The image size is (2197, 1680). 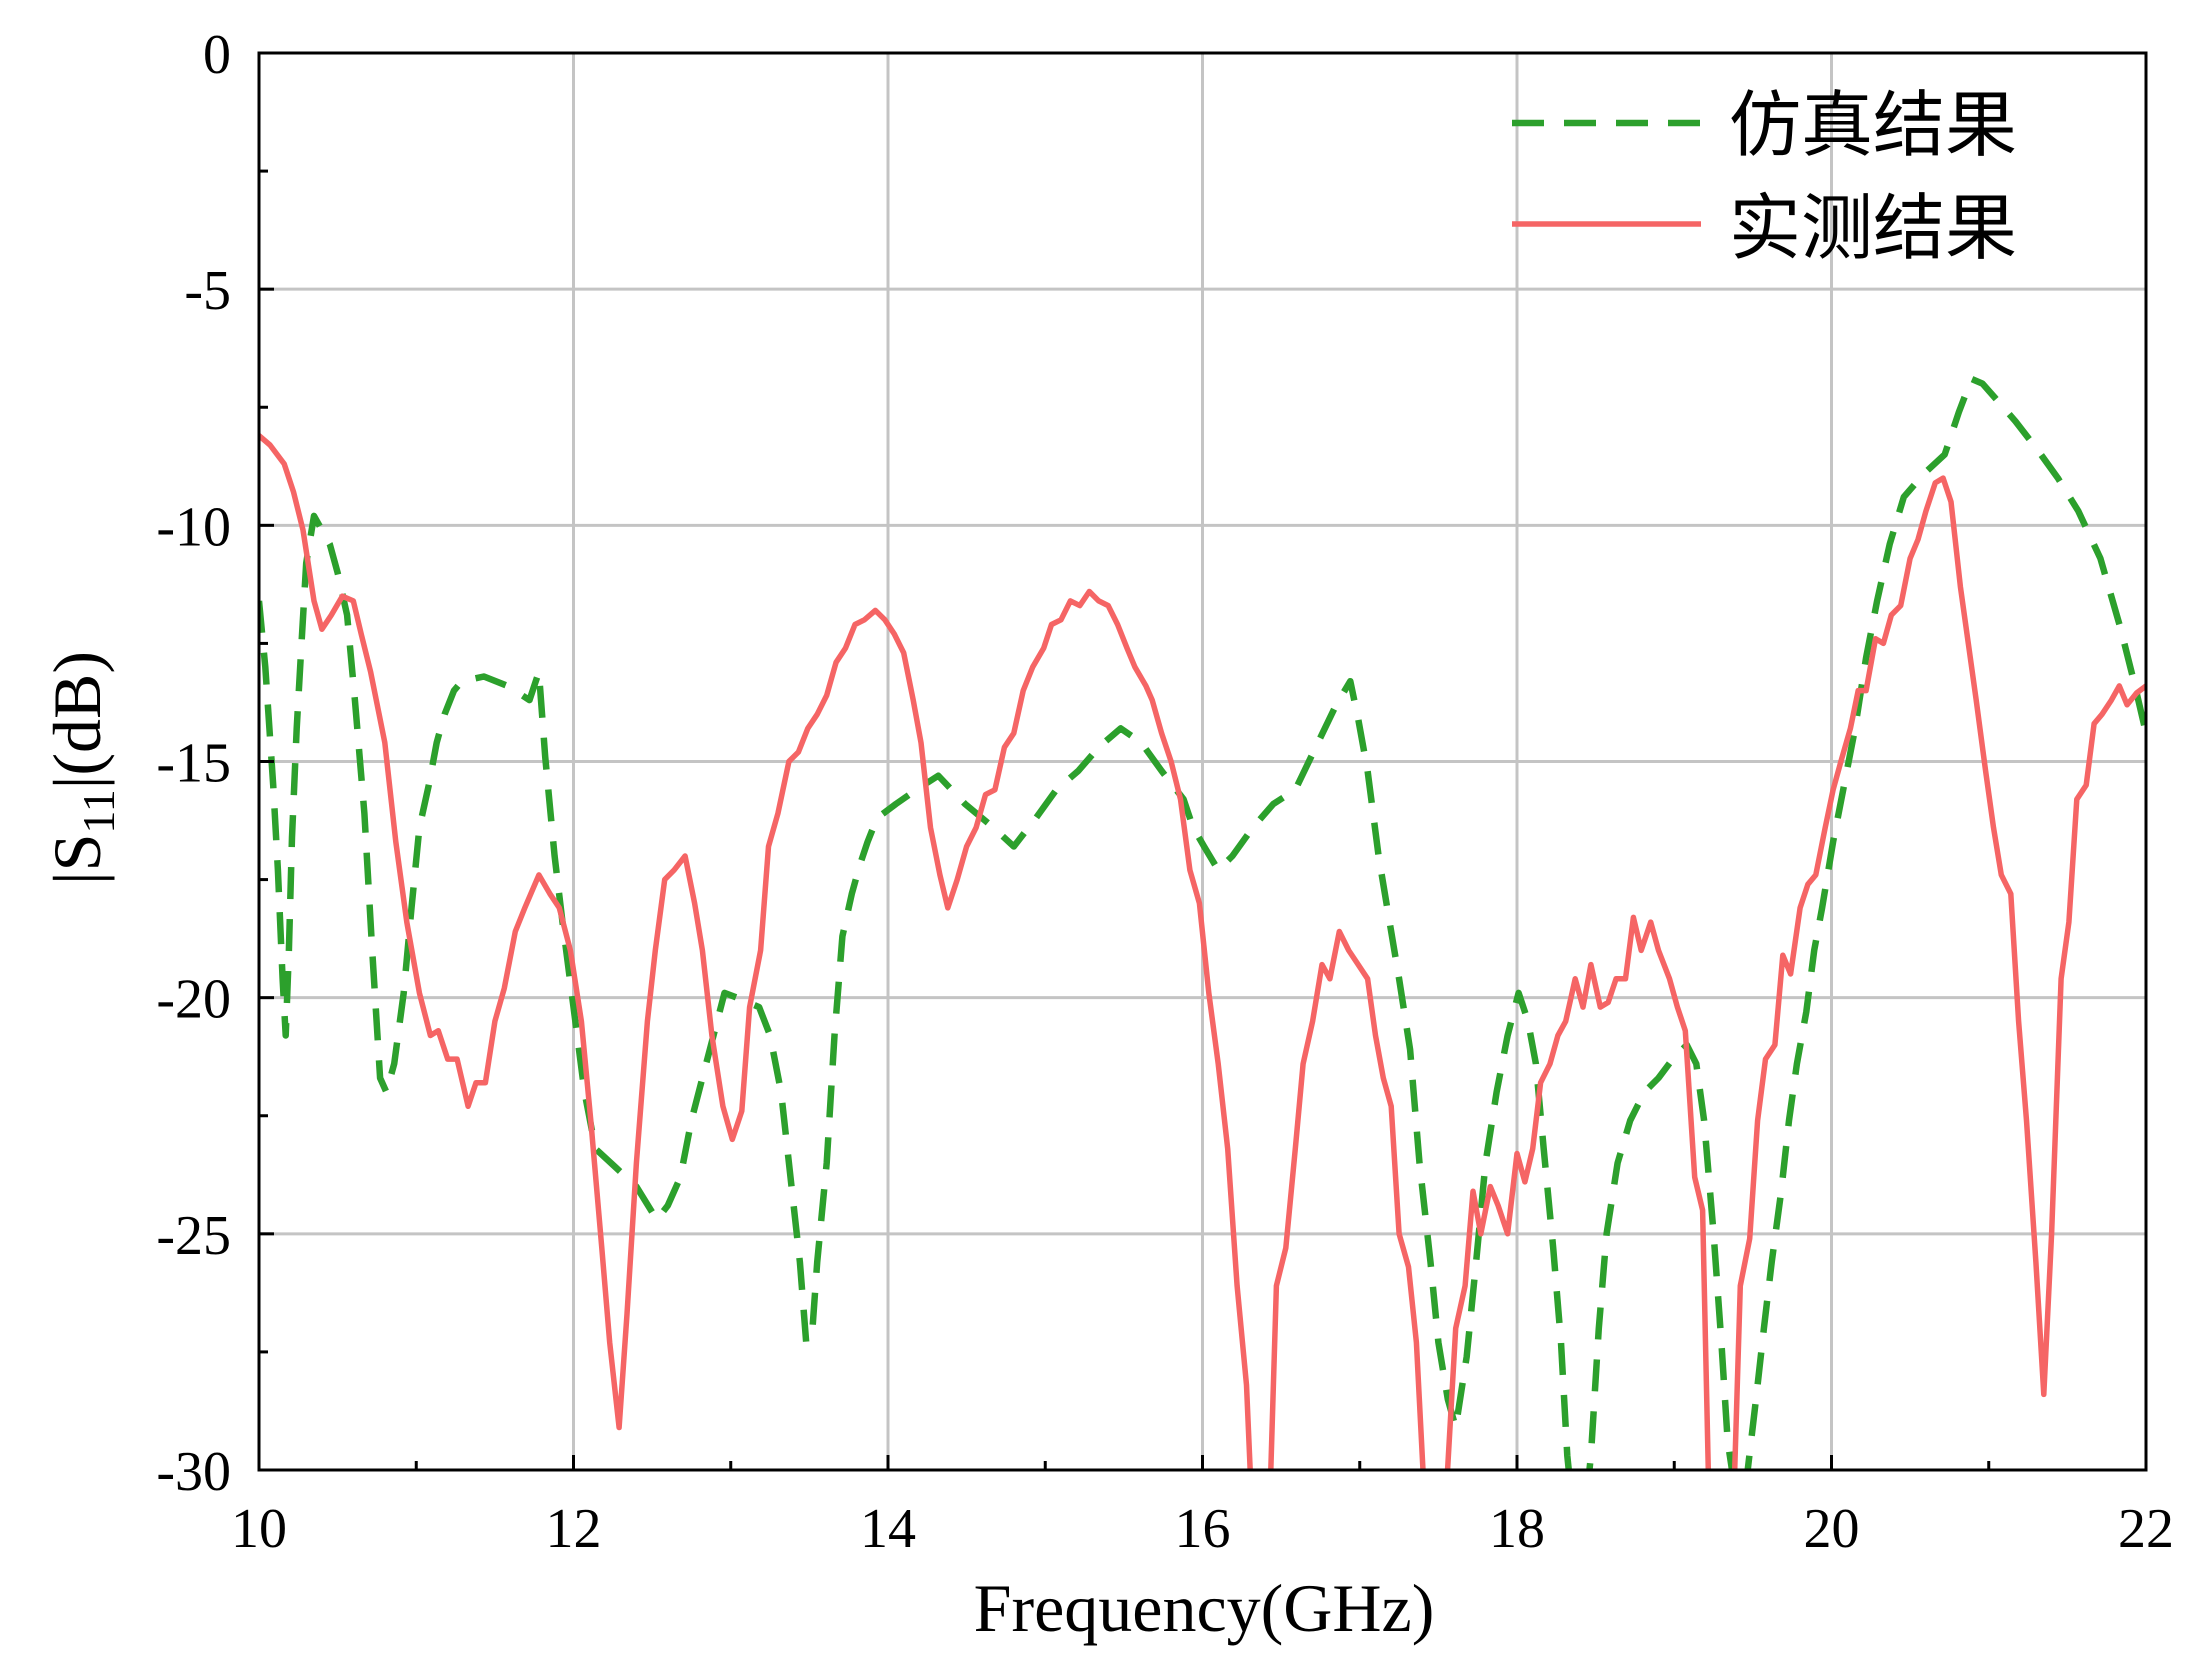 What do you see at coordinates (259, 1529) in the screenshot?
I see `x-tick-label: 10` at bounding box center [259, 1529].